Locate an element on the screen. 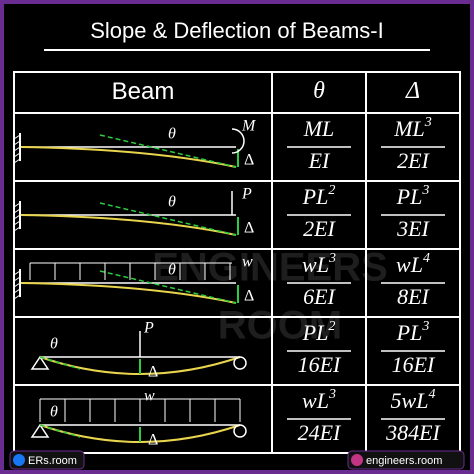 The image size is (474, 474). footer-handle: ERs.room is located at coordinates (52, 461).